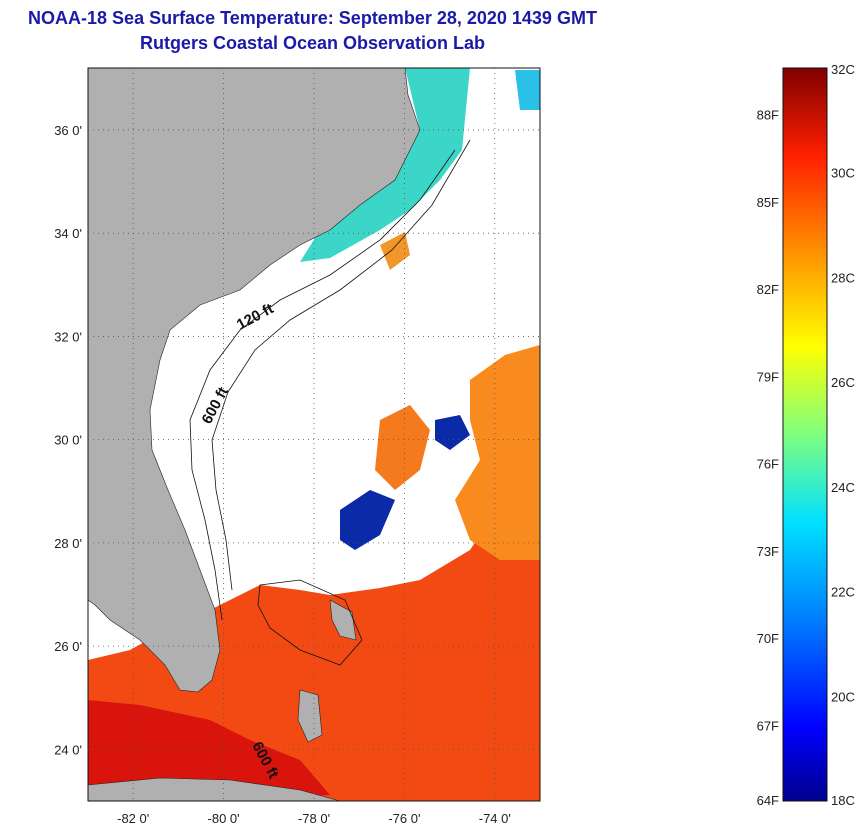 The image size is (865, 832). I want to click on land-bahamas-abaco, so click(343, 620).